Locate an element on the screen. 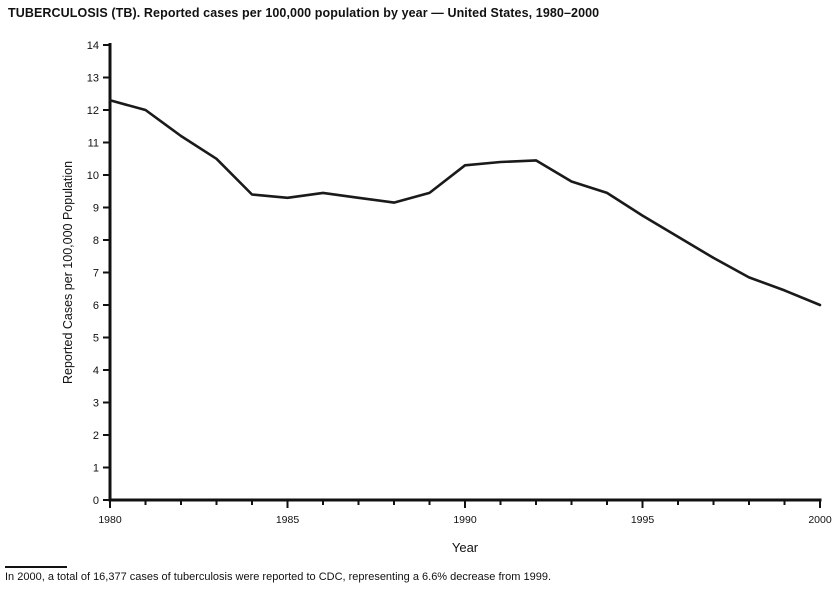  x-tick-label: 1990 is located at coordinates (465, 520).